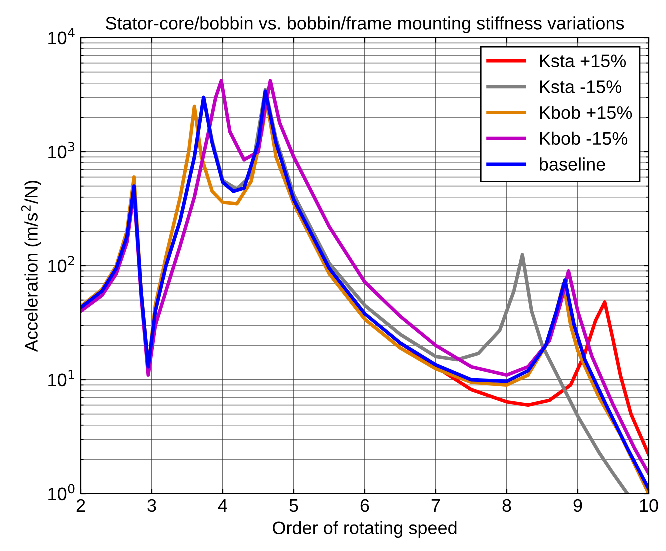 The width and height of the screenshot is (666, 551). Describe the element at coordinates (61, 378) in the screenshot. I see `y-tick-label: 10$^{1}$` at that location.